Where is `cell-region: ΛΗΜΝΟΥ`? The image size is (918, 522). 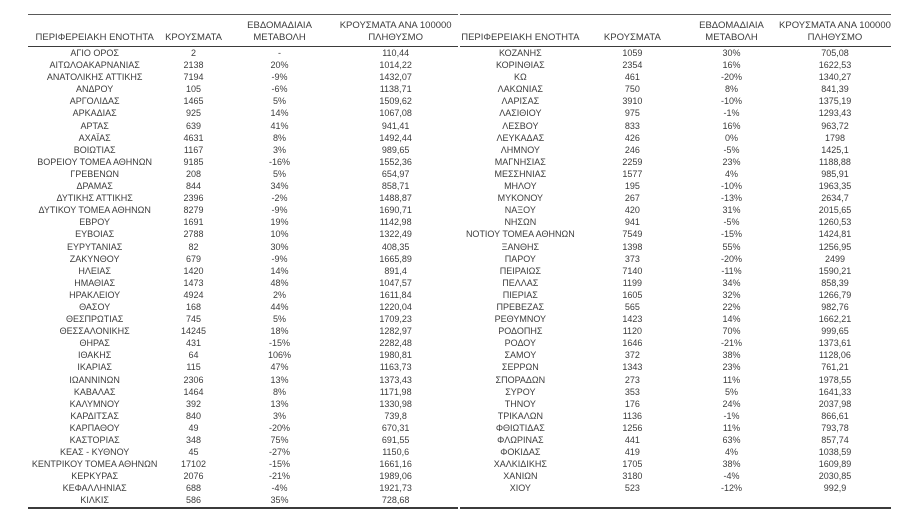 cell-region: ΛΗΜΝΟΥ is located at coordinates (520, 149).